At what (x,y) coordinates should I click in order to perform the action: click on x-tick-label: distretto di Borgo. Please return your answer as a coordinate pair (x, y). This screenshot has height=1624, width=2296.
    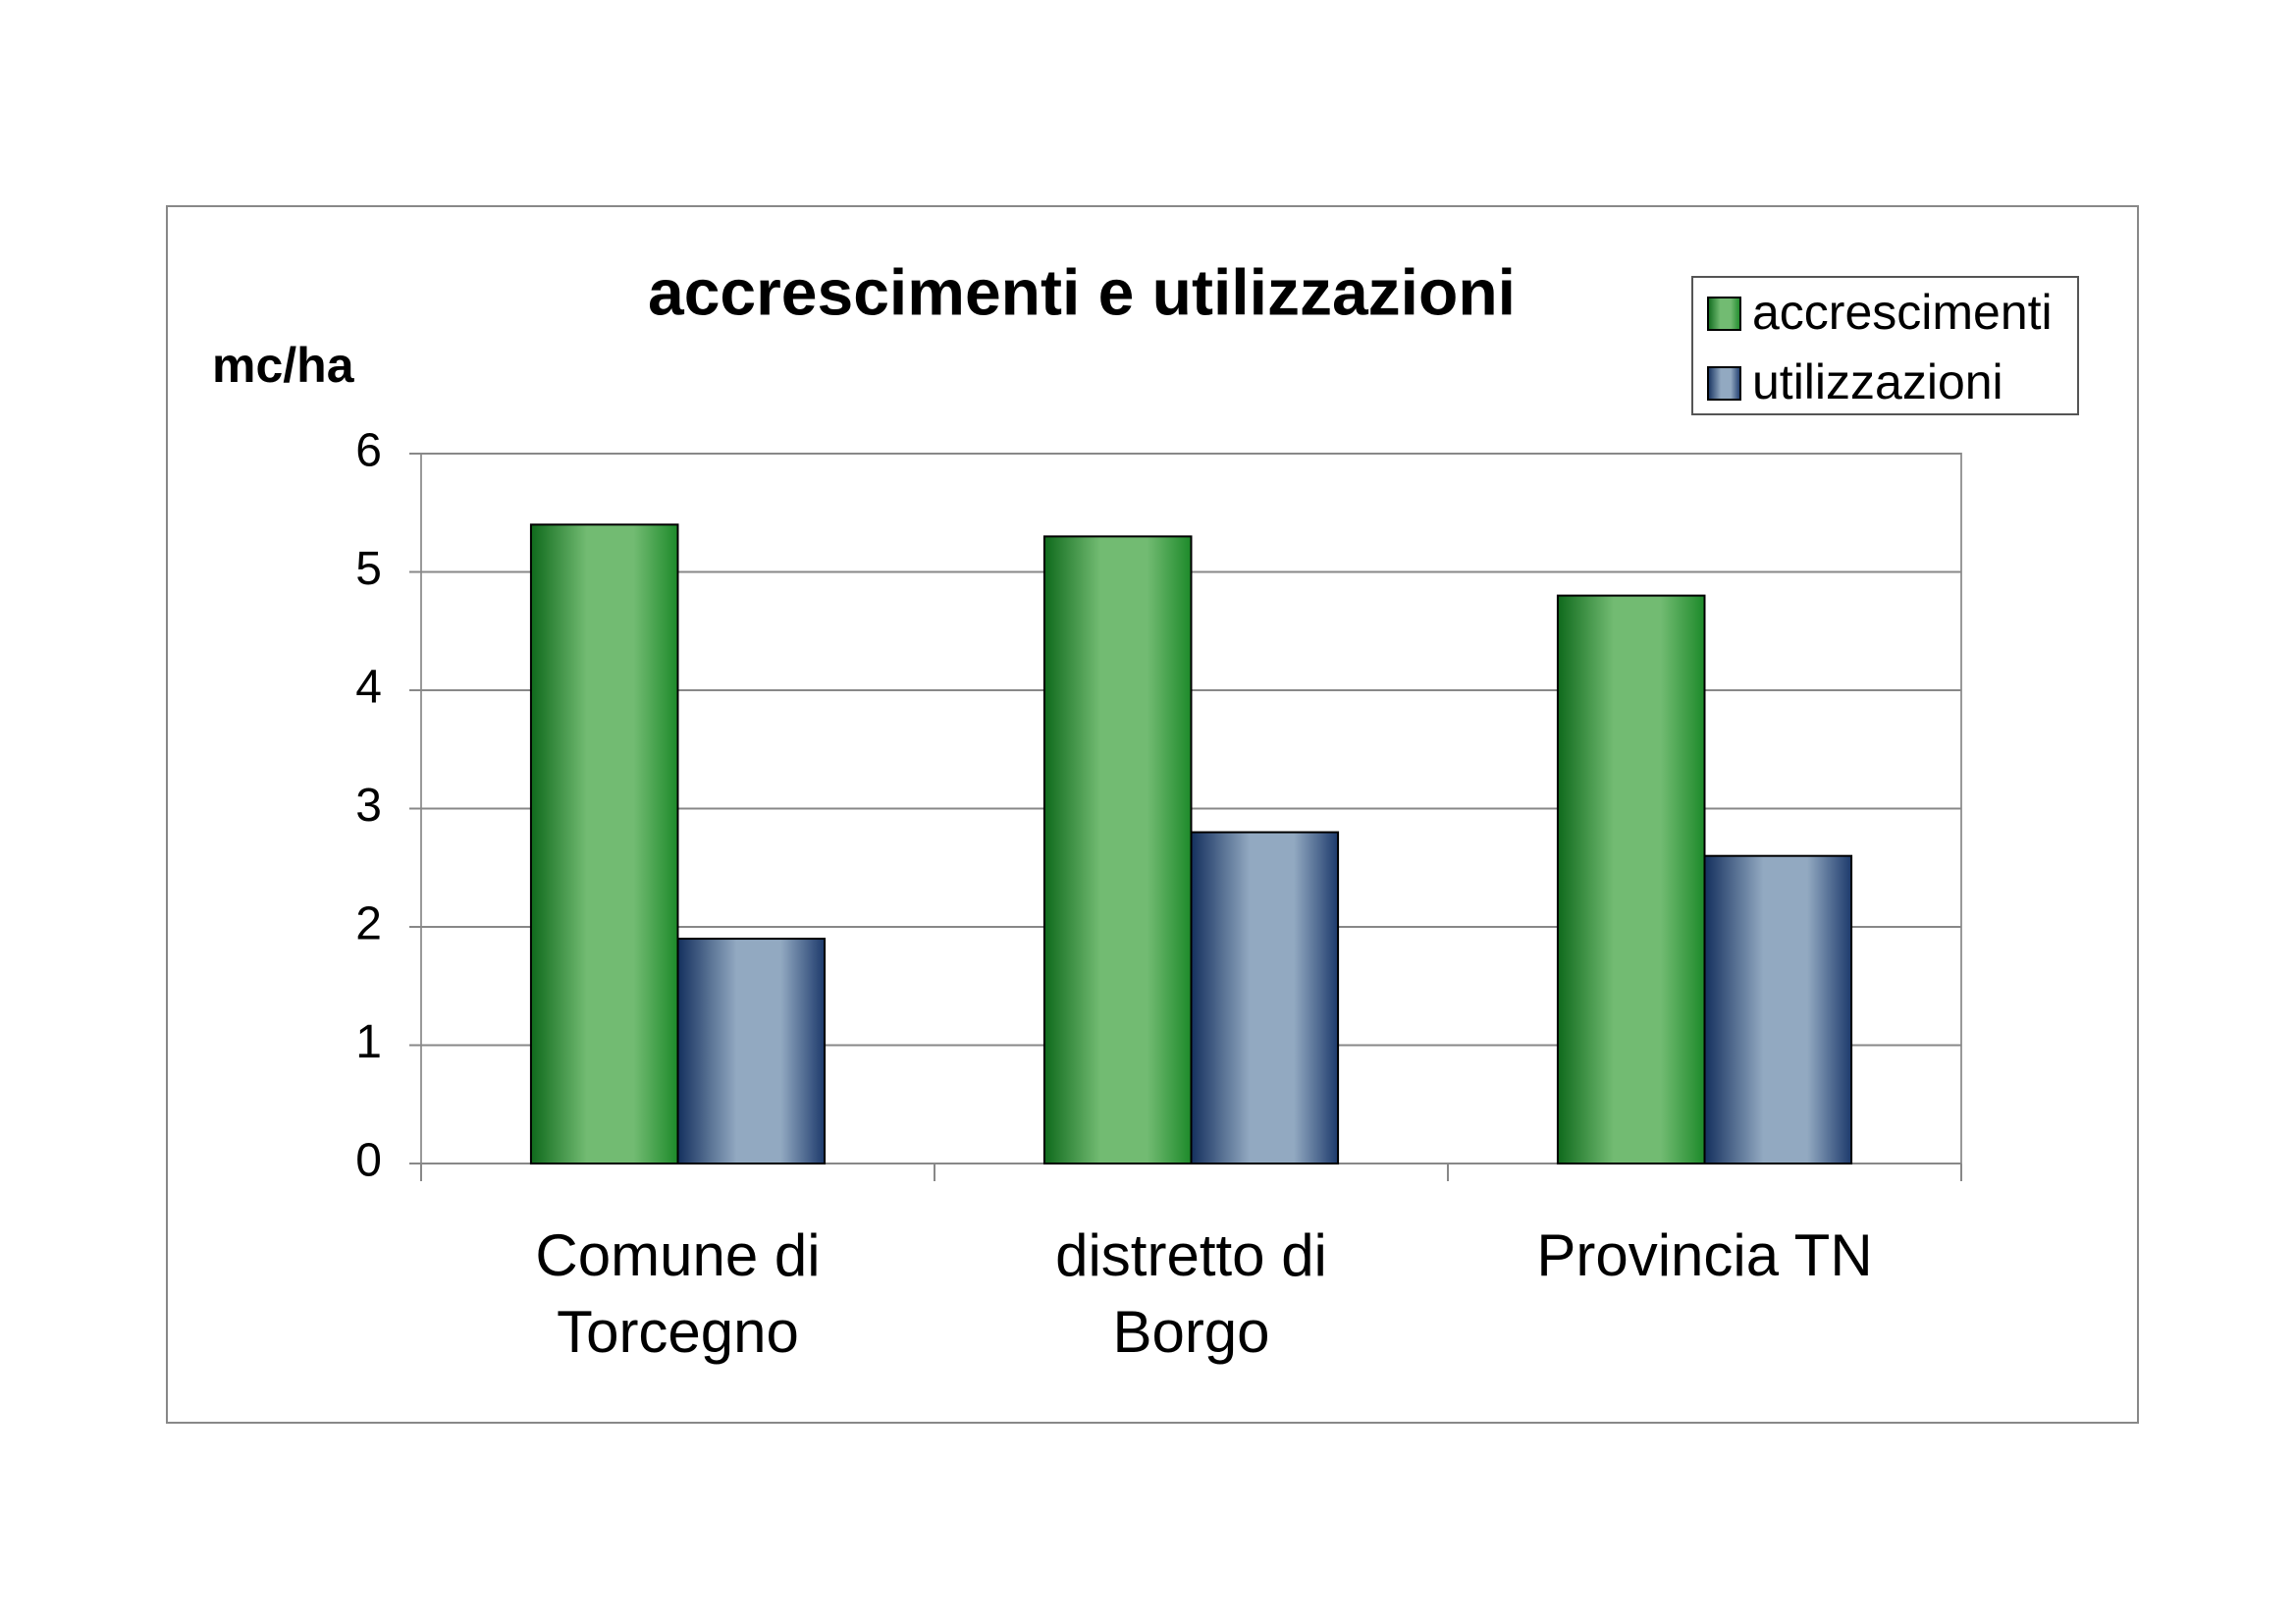
    Looking at the image, I should click on (1191, 1293).